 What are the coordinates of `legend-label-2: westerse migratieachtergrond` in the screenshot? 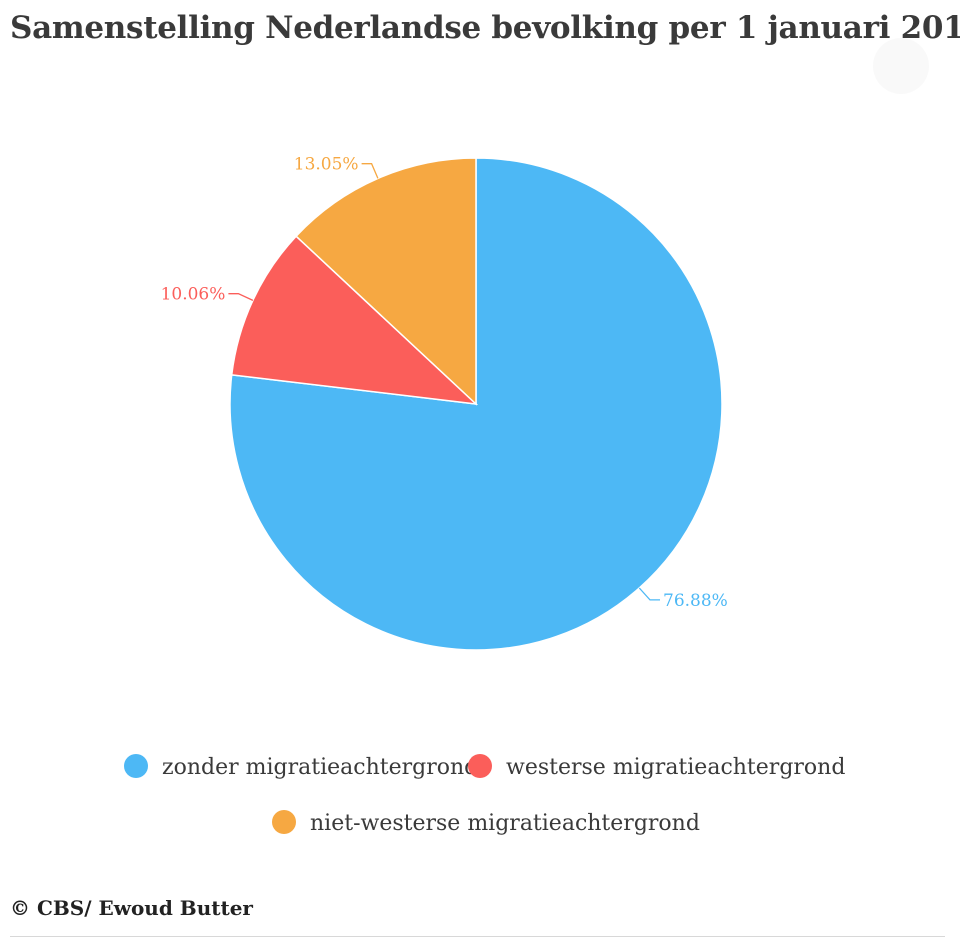 It's located at (675, 767).